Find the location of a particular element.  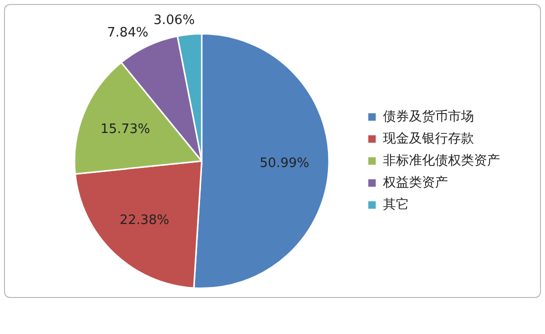

data-label: 15.73% is located at coordinates (125, 129).